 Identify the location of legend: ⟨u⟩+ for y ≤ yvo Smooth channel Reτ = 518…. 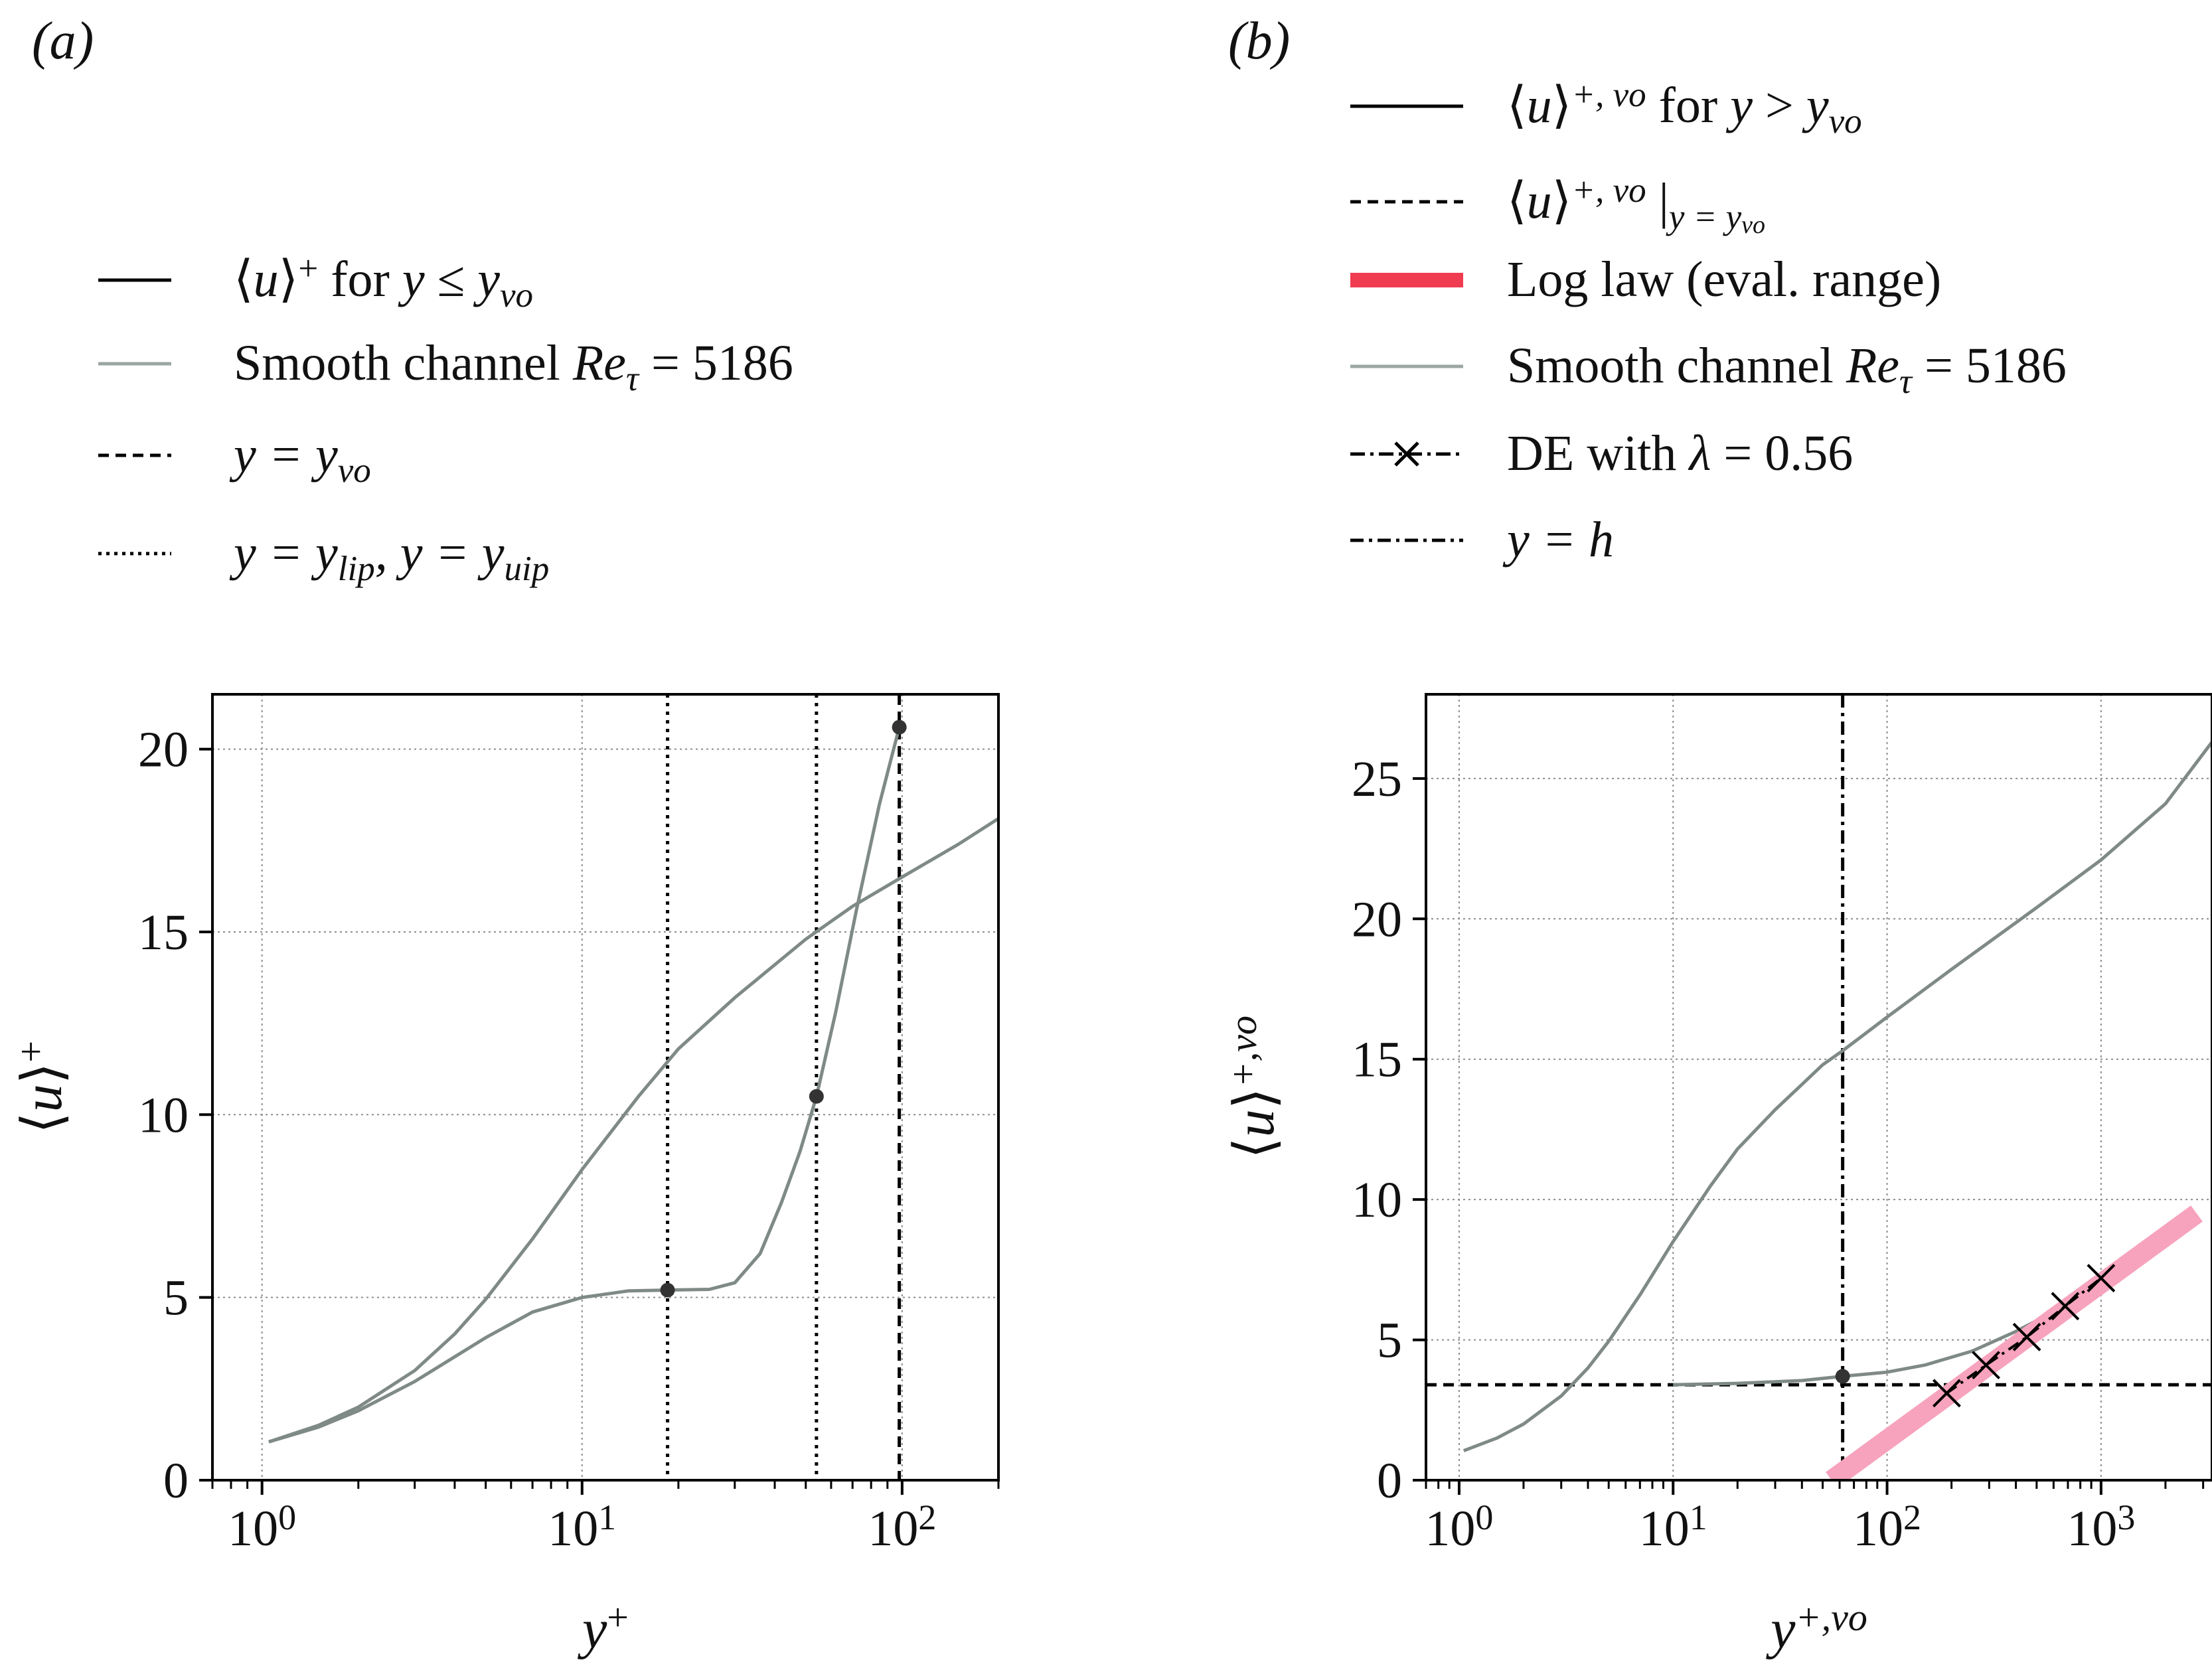
(445, 419).